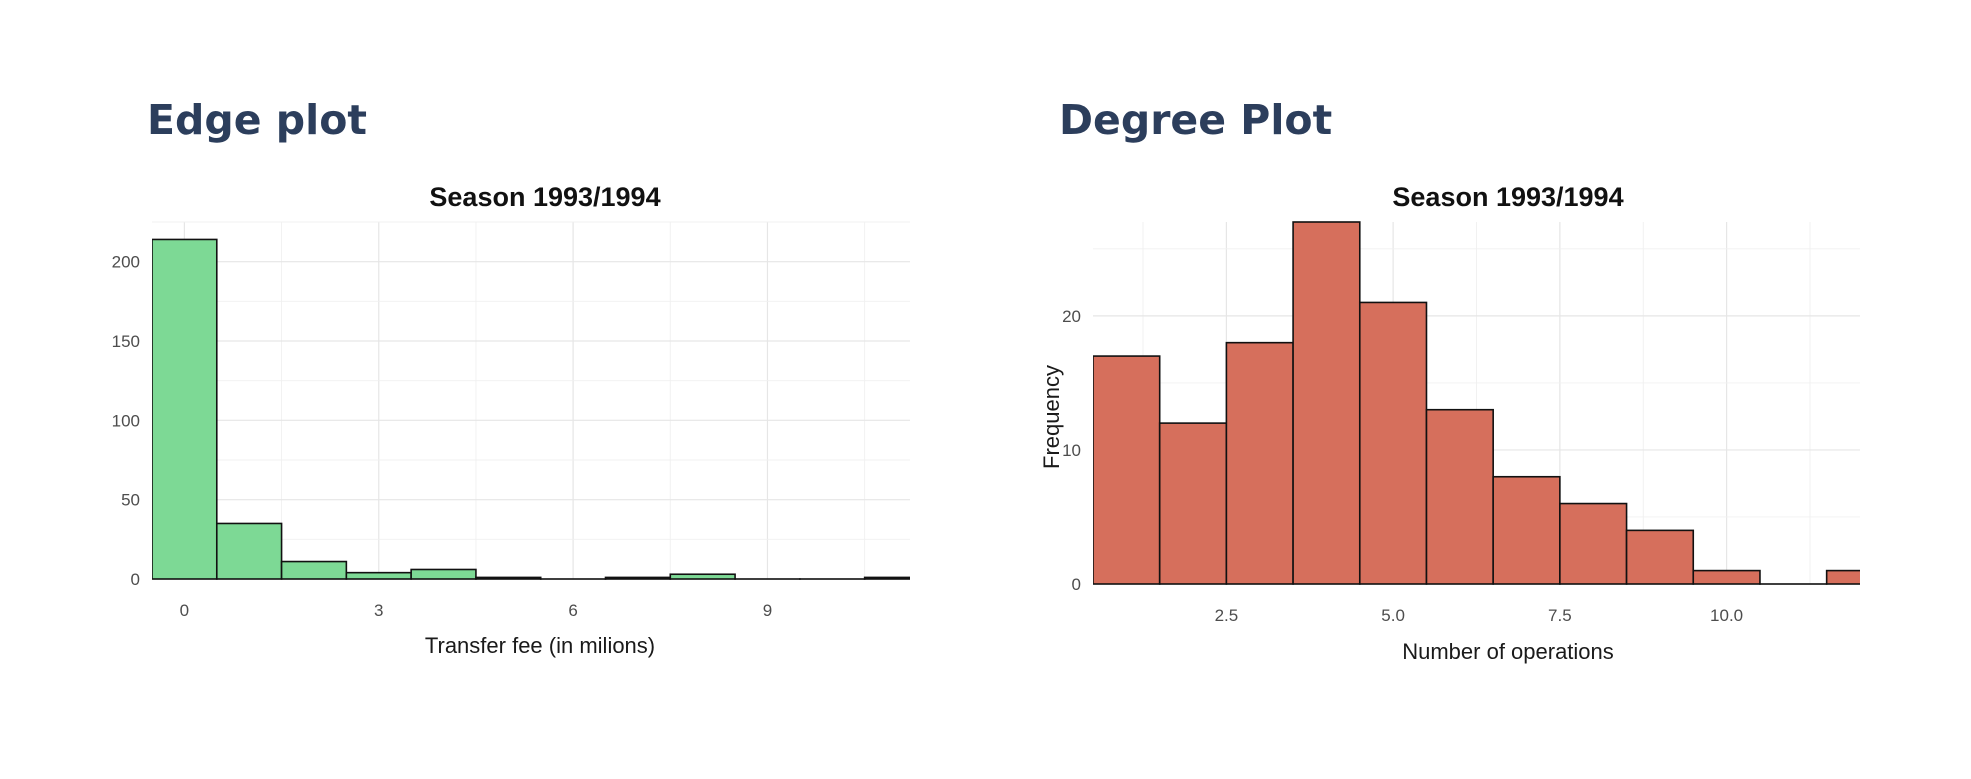  I want to click on x-tick-label: 10.0, so click(1726, 615).